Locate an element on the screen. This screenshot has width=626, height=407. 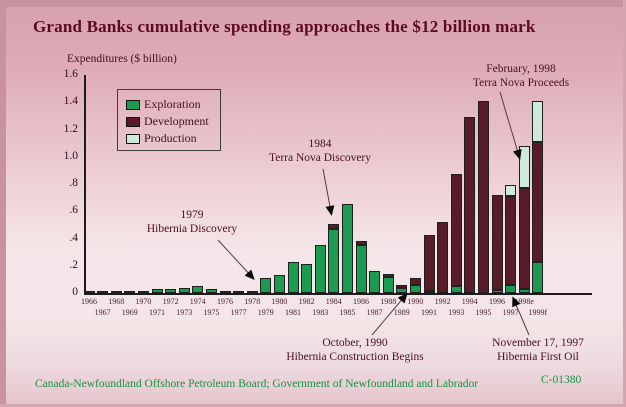
bar-1981-exploration is located at coordinates (293, 277).